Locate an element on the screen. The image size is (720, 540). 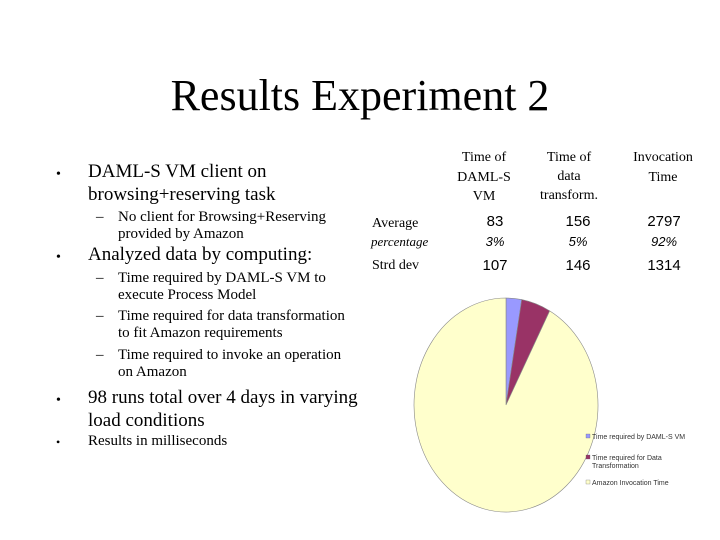
bullet-line: to fit Amazon requirements is located at coordinates (200, 333).